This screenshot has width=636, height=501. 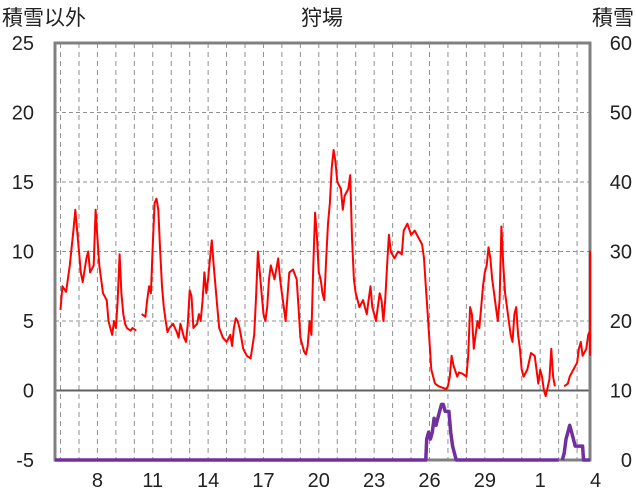 What do you see at coordinates (613, 18) in the screenshot?
I see `right-axis-label: 積雪` at bounding box center [613, 18].